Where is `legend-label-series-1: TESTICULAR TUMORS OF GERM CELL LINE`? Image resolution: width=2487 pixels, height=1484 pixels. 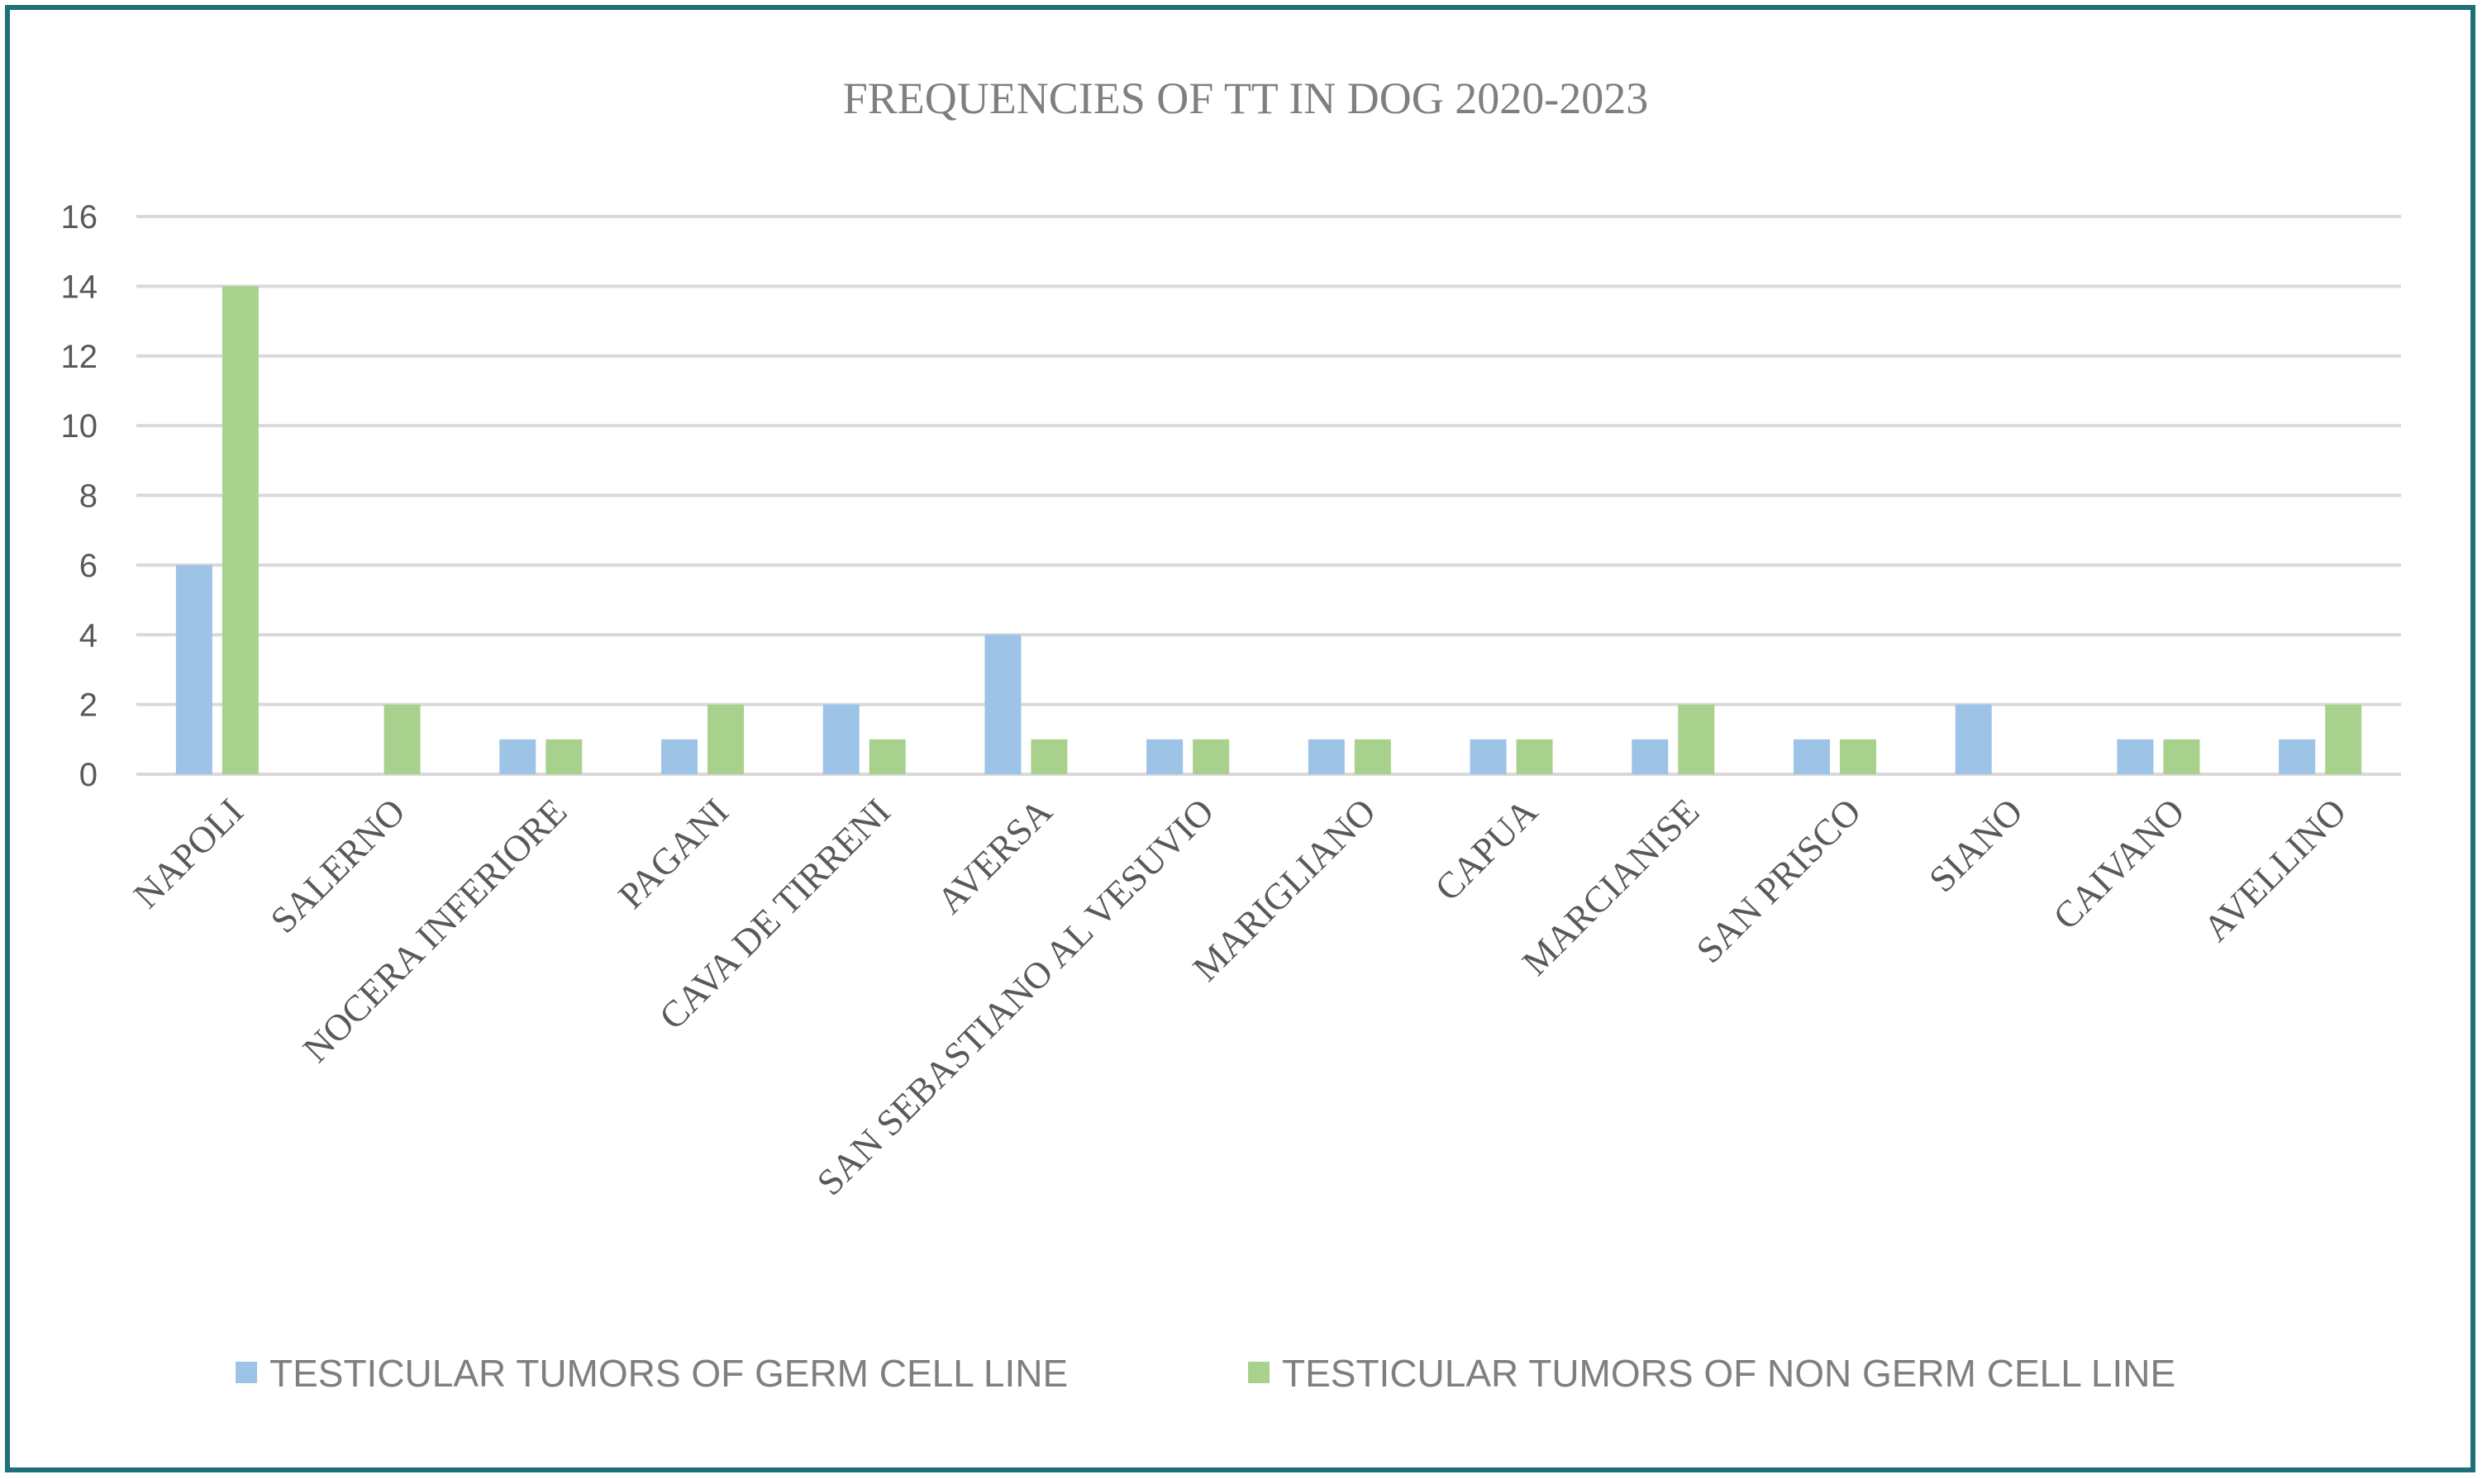
legend-label-series-1: TESTICULAR TUMORS OF GERM CELL LINE is located at coordinates (669, 1373).